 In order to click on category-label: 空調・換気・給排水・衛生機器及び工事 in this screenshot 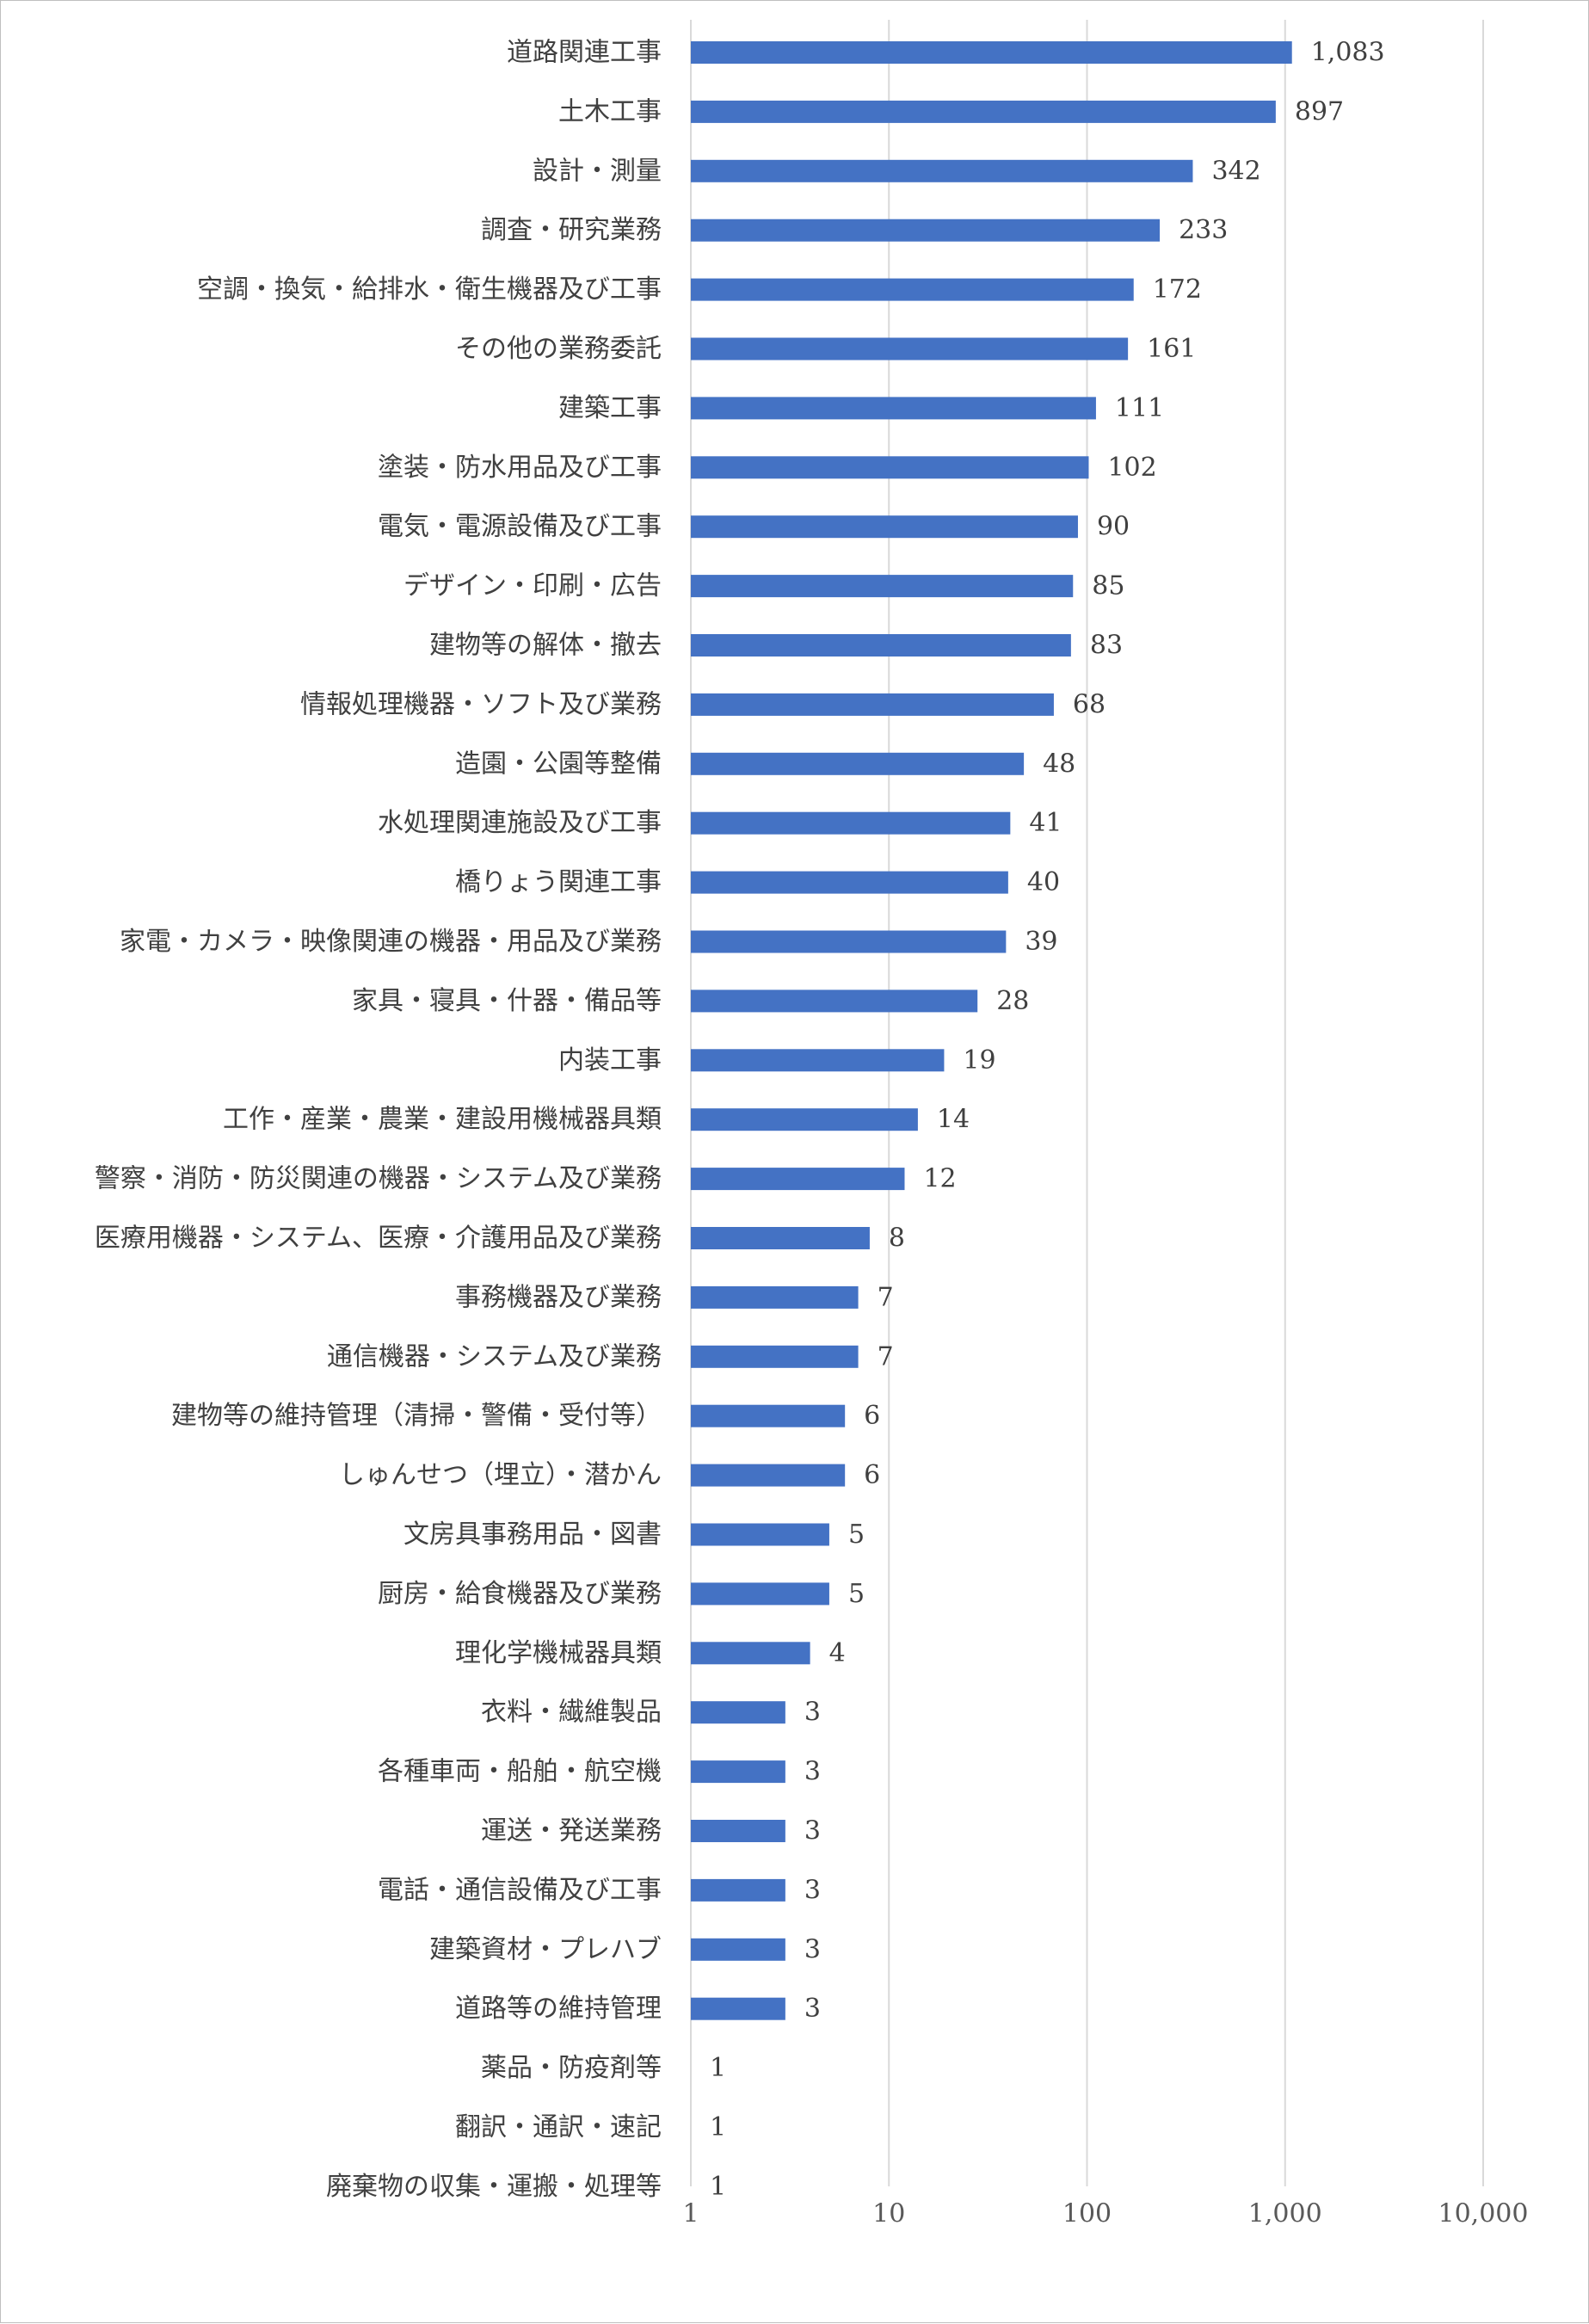, I will do `click(429, 289)`.